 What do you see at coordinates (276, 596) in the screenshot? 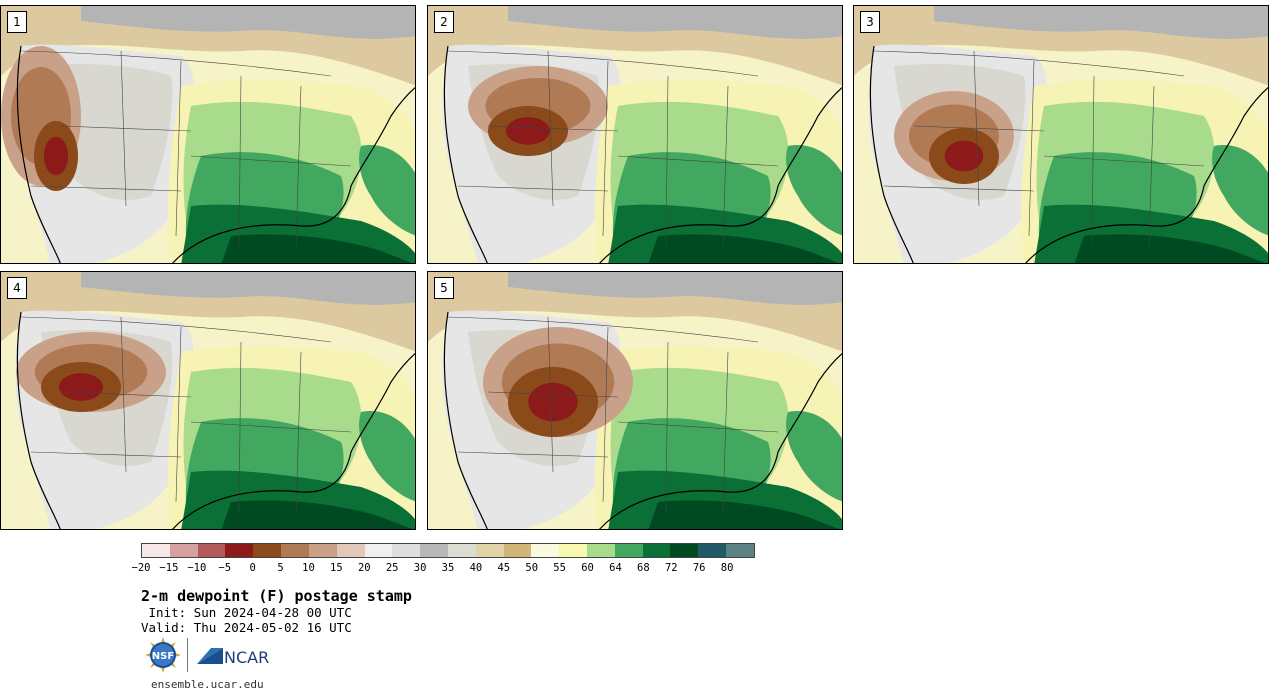
I see `chart-title: 2-m dewpoint (F) postage stamp` at bounding box center [276, 596].